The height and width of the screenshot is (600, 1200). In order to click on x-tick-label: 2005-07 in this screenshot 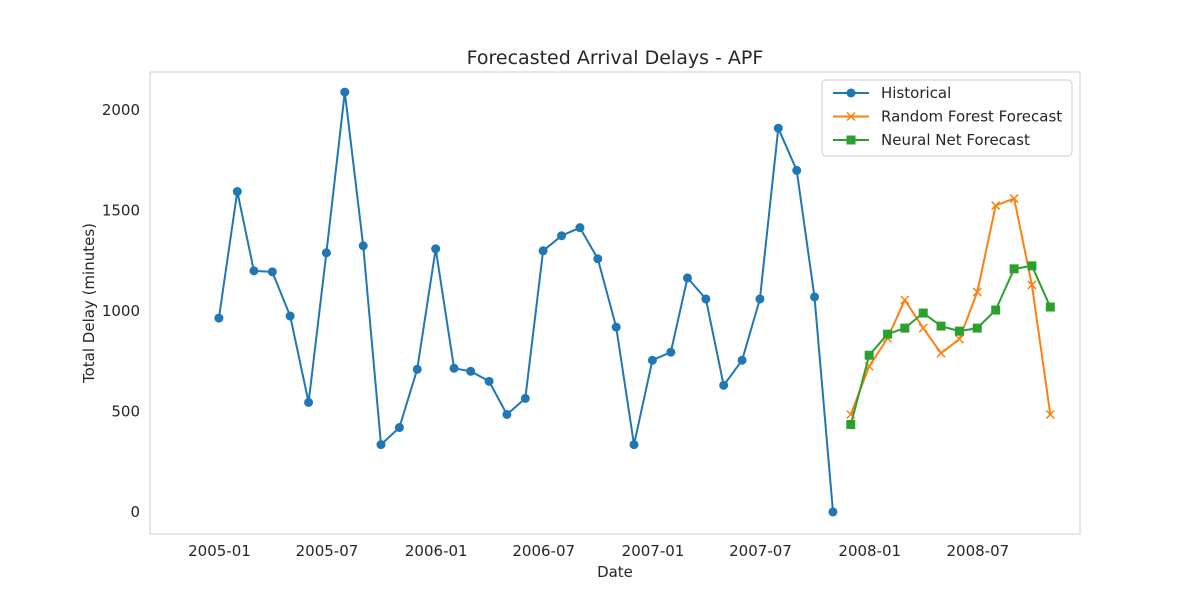, I will do `click(327, 551)`.